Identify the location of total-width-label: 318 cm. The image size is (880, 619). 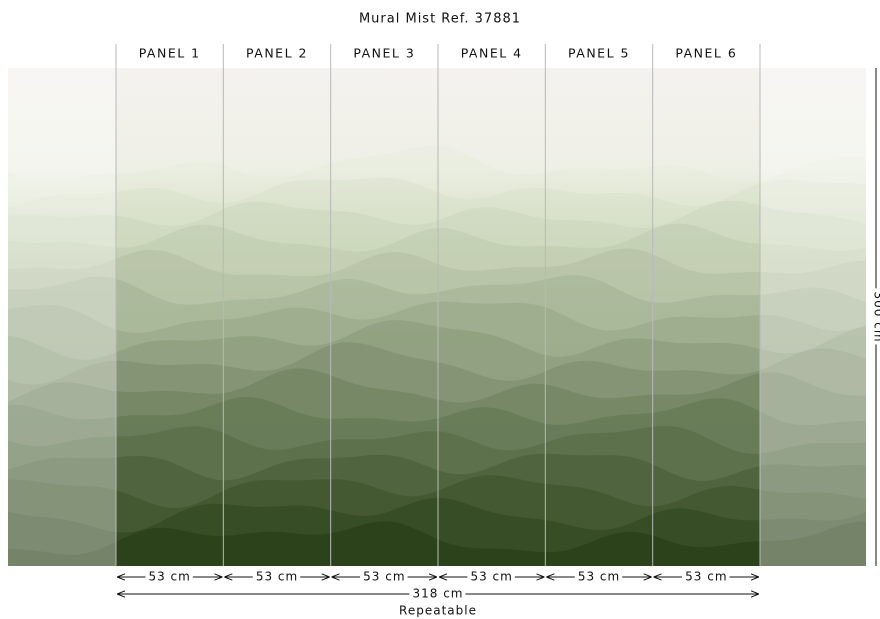
(437, 594).